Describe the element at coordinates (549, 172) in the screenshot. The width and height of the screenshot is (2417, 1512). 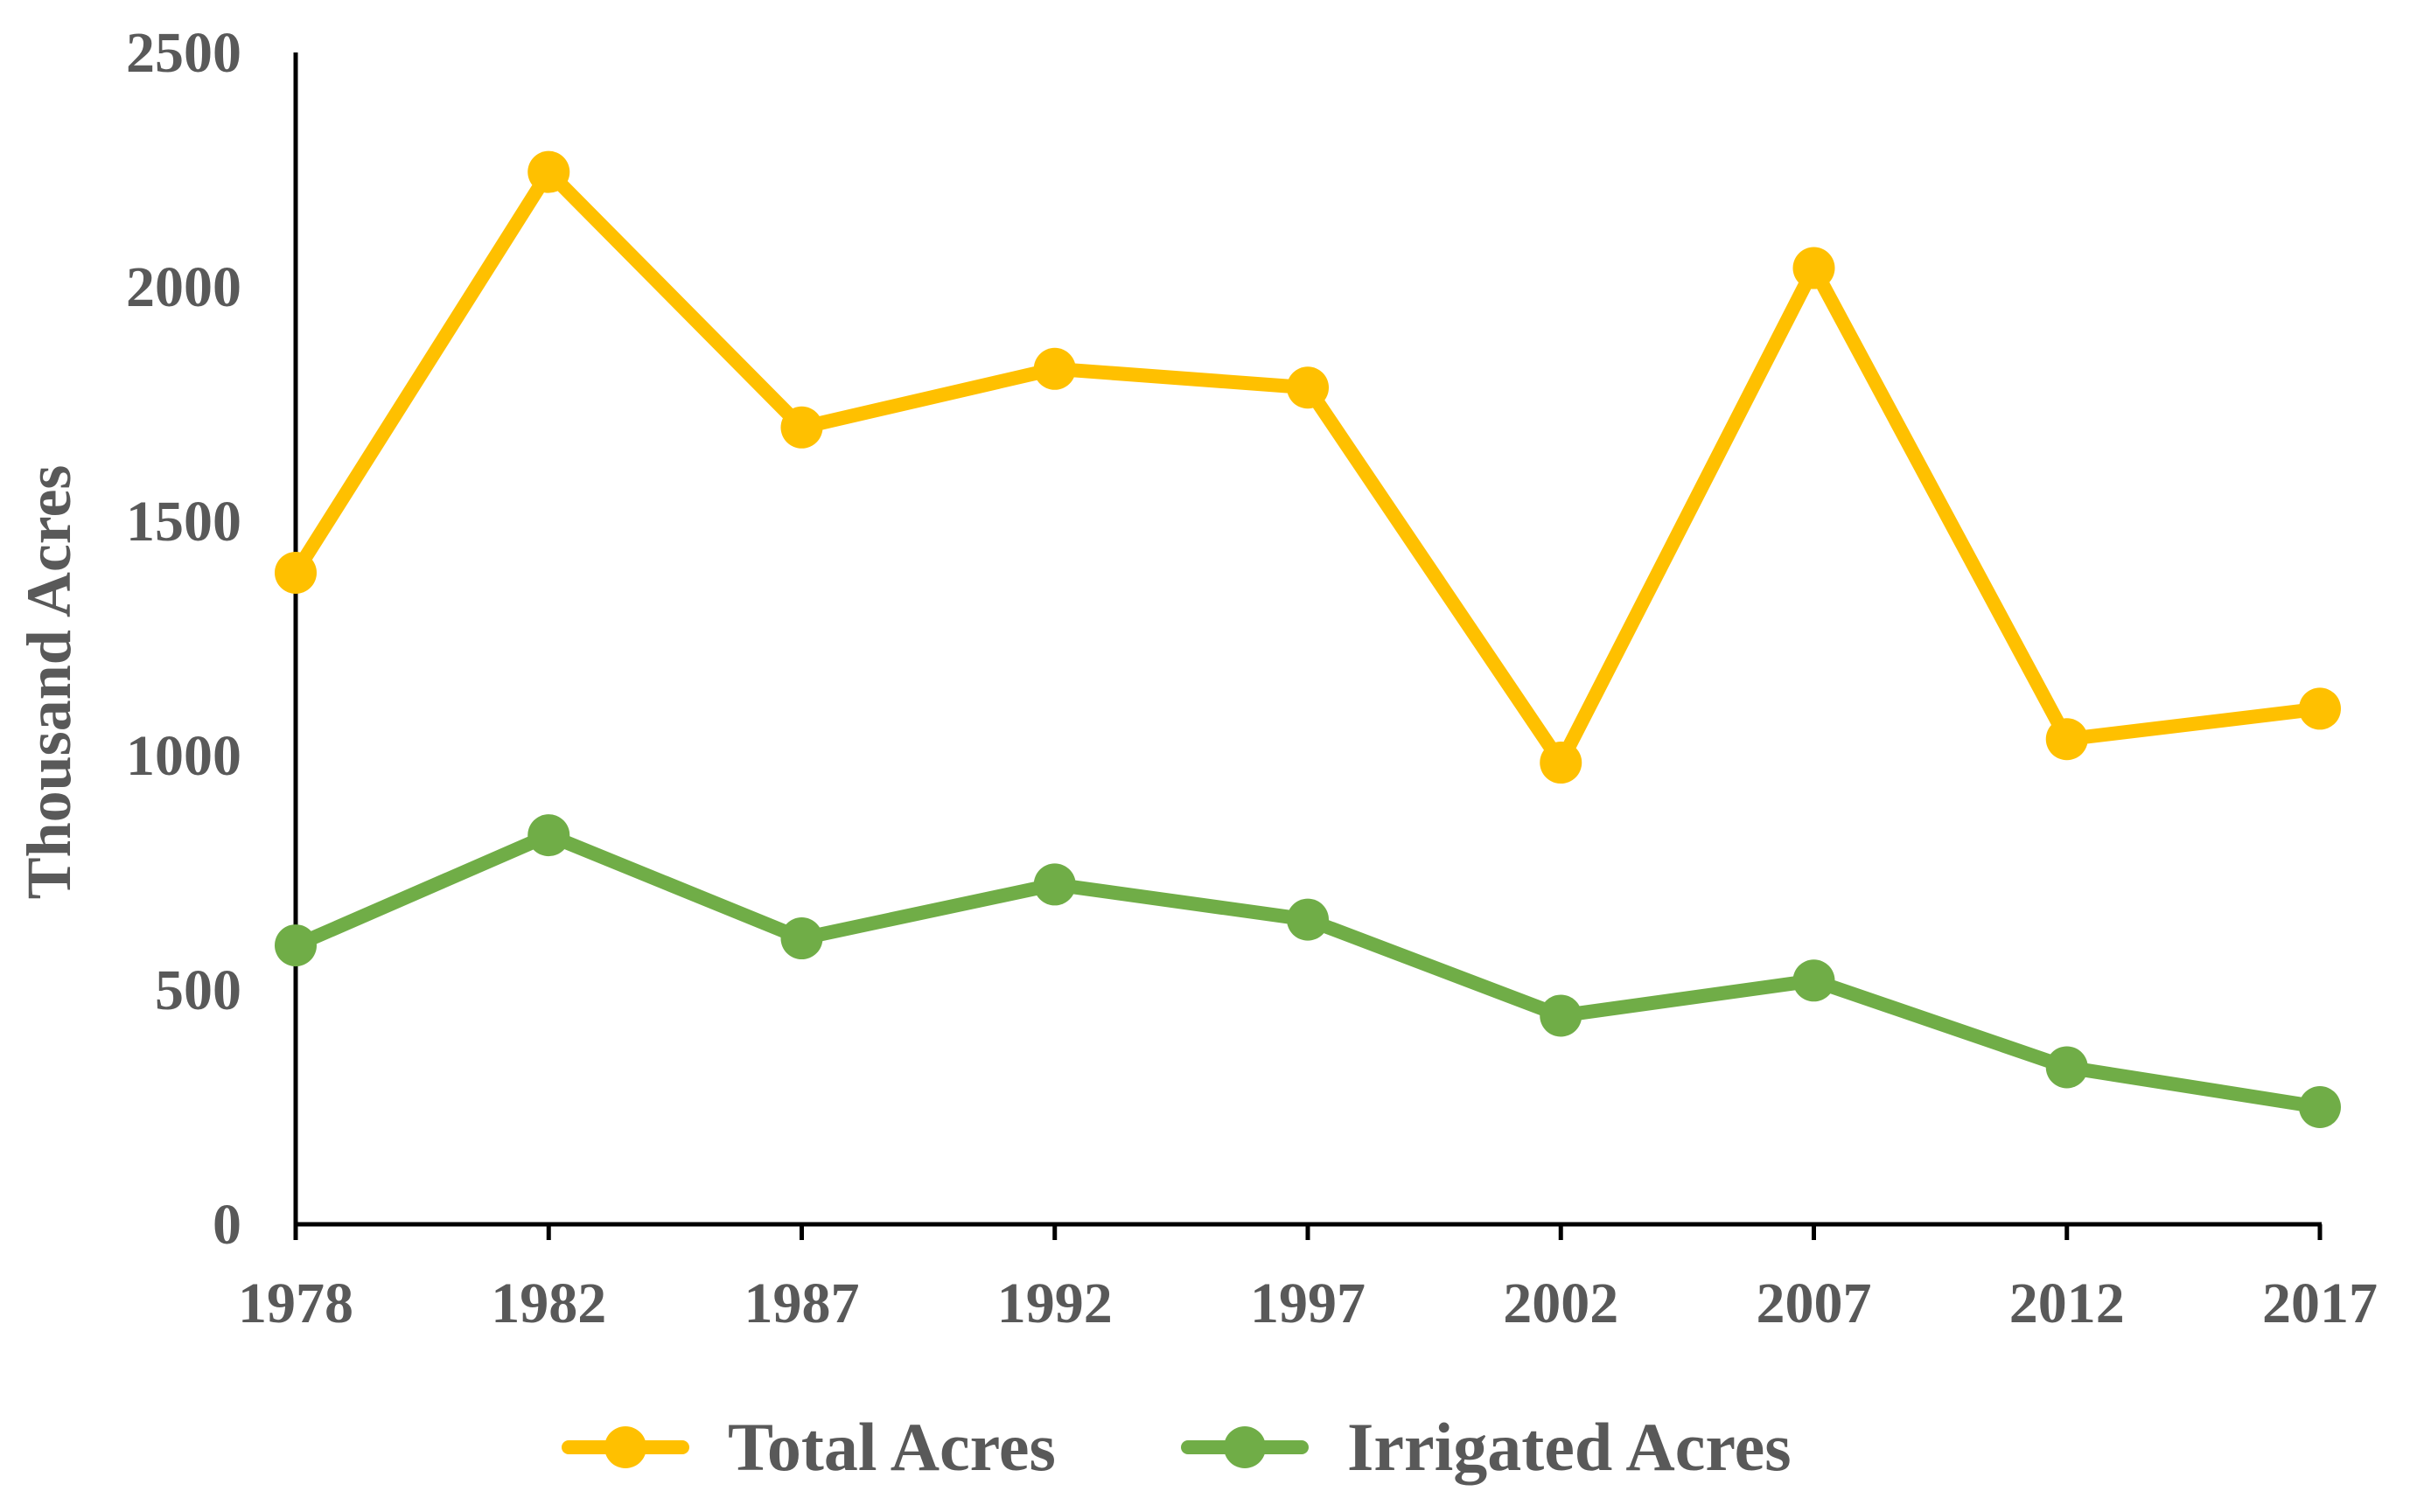
I see `data-point-total-acres-1982` at that location.